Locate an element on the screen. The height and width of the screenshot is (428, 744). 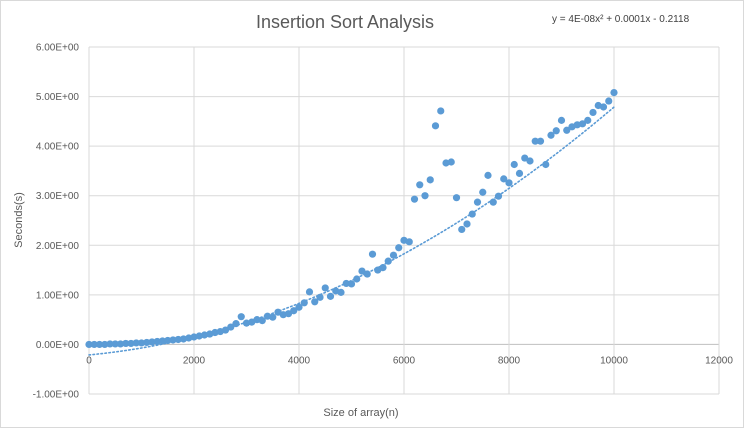
x-tick-label: 8000 is located at coordinates (509, 360).